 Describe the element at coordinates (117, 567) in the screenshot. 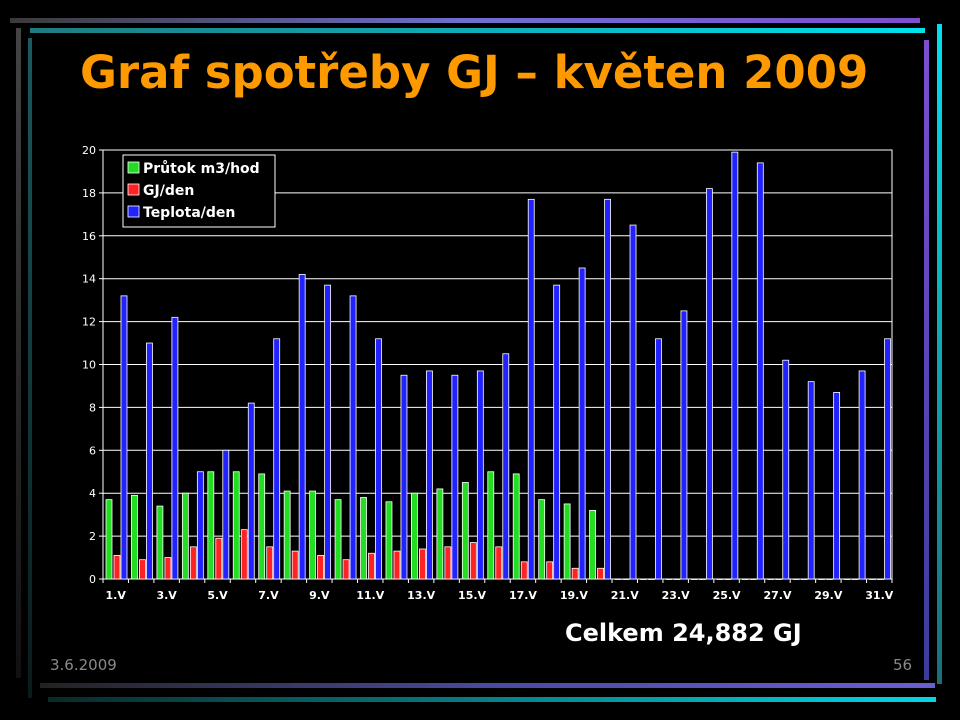

I see `bar-1-1.V` at that location.